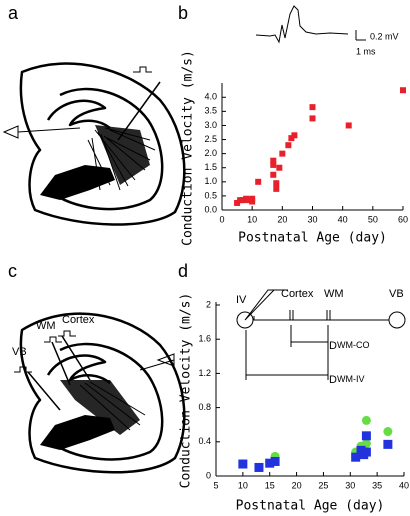 The height and width of the screenshot is (516, 410). I want to click on y-tick-label: 1.2, so click(204, 373).